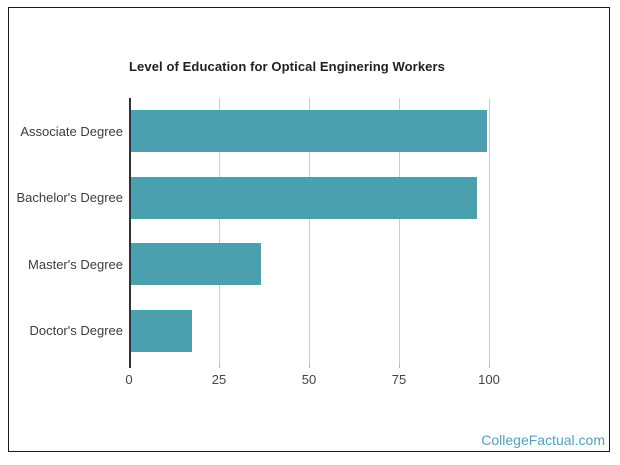 The image size is (620, 465). I want to click on y-axis-line, so click(130, 233).